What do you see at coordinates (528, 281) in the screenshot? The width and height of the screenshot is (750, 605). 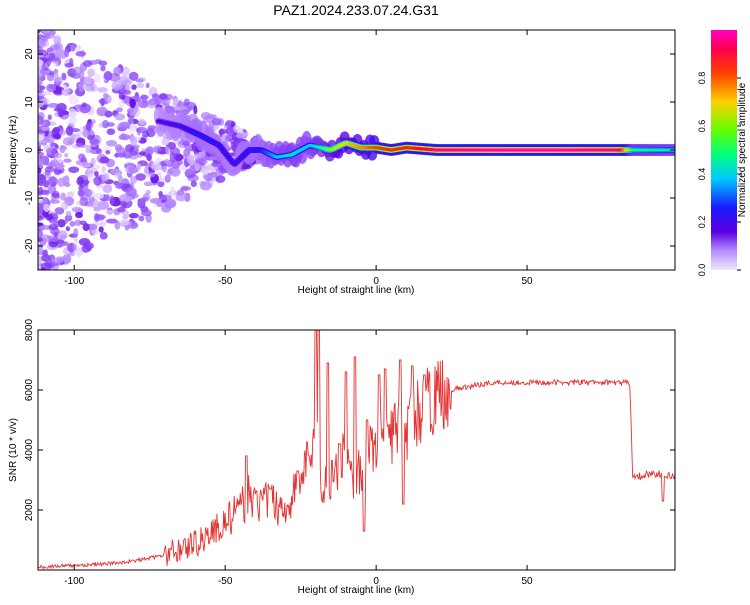 I see `heatmap-x-tick-label: 50` at bounding box center [528, 281].